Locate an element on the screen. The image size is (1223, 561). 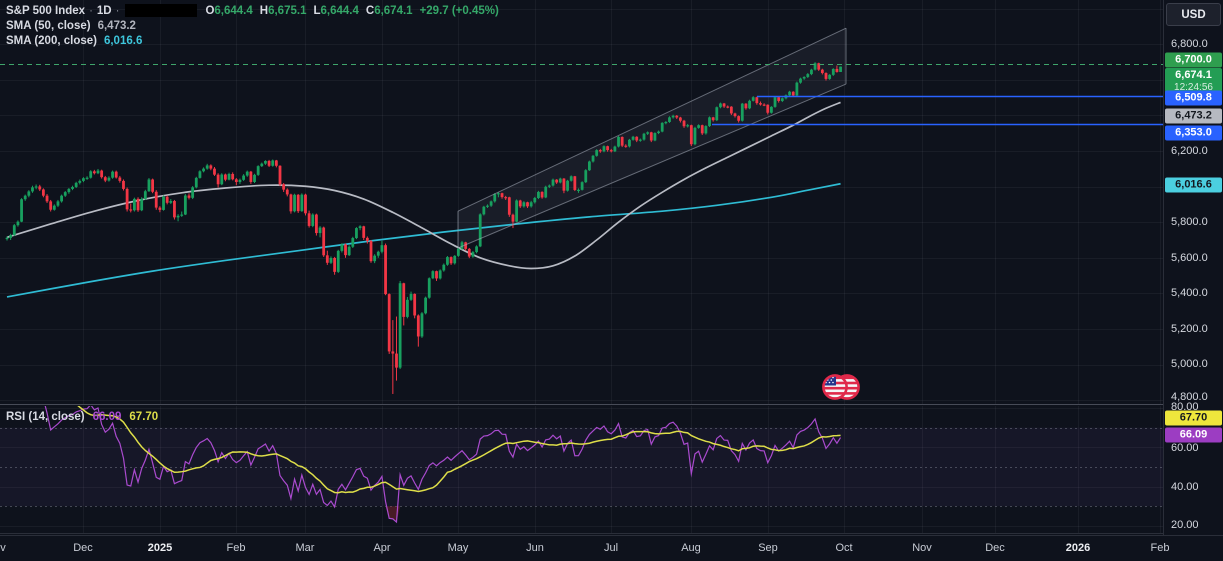
symbol-logo-icon is located at coordinates (842, 387).